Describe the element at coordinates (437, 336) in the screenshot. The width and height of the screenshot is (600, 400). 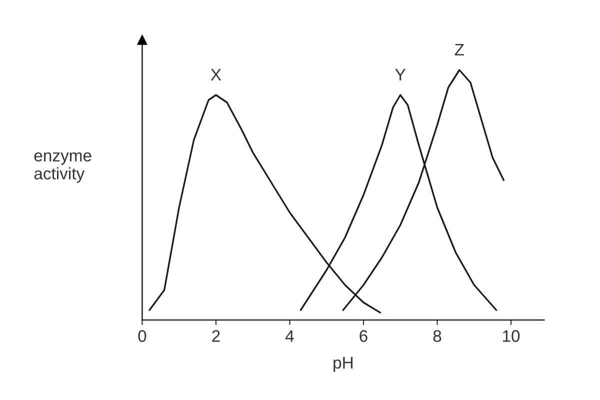
I see `x-tick-label: 8` at that location.